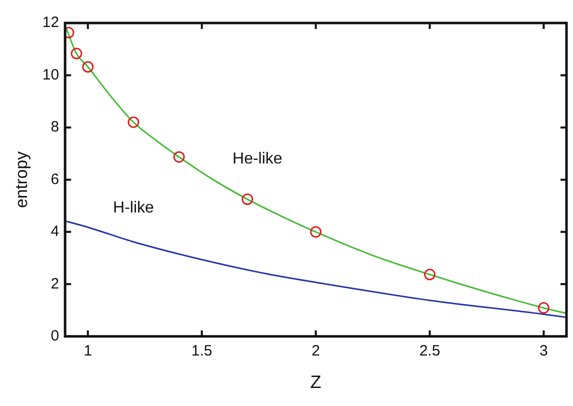 Image resolution: width=573 pixels, height=406 pixels. Describe the element at coordinates (201, 351) in the screenshot. I see `x-tick-label: 1.5` at that location.